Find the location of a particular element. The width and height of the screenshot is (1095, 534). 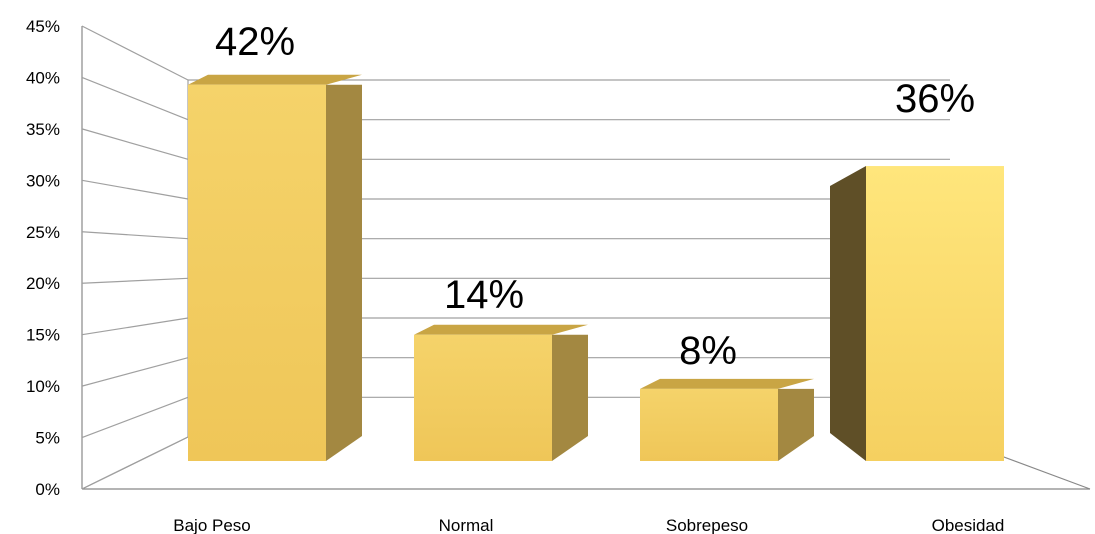

y-tick-label: 15% is located at coordinates (43, 335).